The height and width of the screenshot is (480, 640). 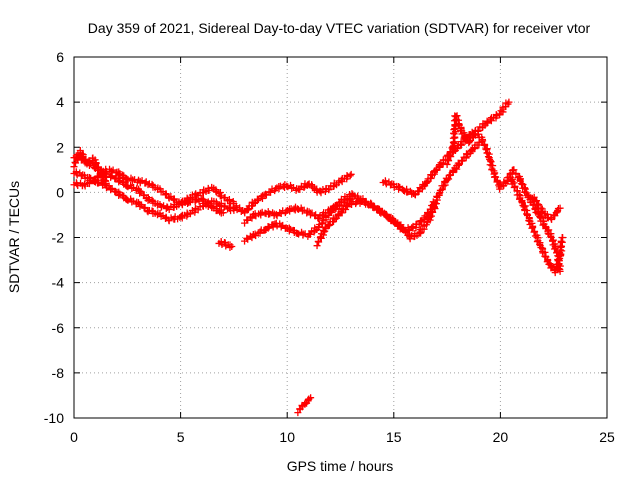 What do you see at coordinates (60, 192) in the screenshot?
I see `y-tick-label: 0` at bounding box center [60, 192].